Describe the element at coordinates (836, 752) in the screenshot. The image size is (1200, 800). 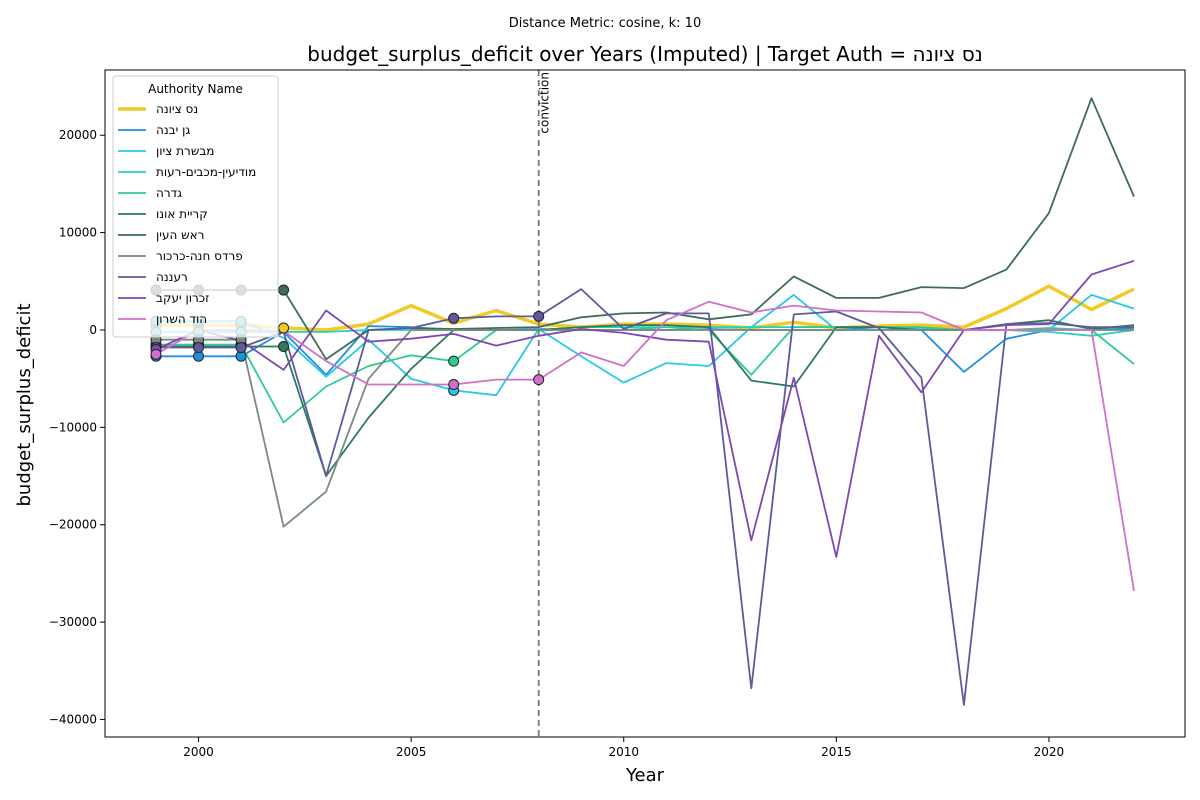
I see `x-tick-label: 2015` at that location.